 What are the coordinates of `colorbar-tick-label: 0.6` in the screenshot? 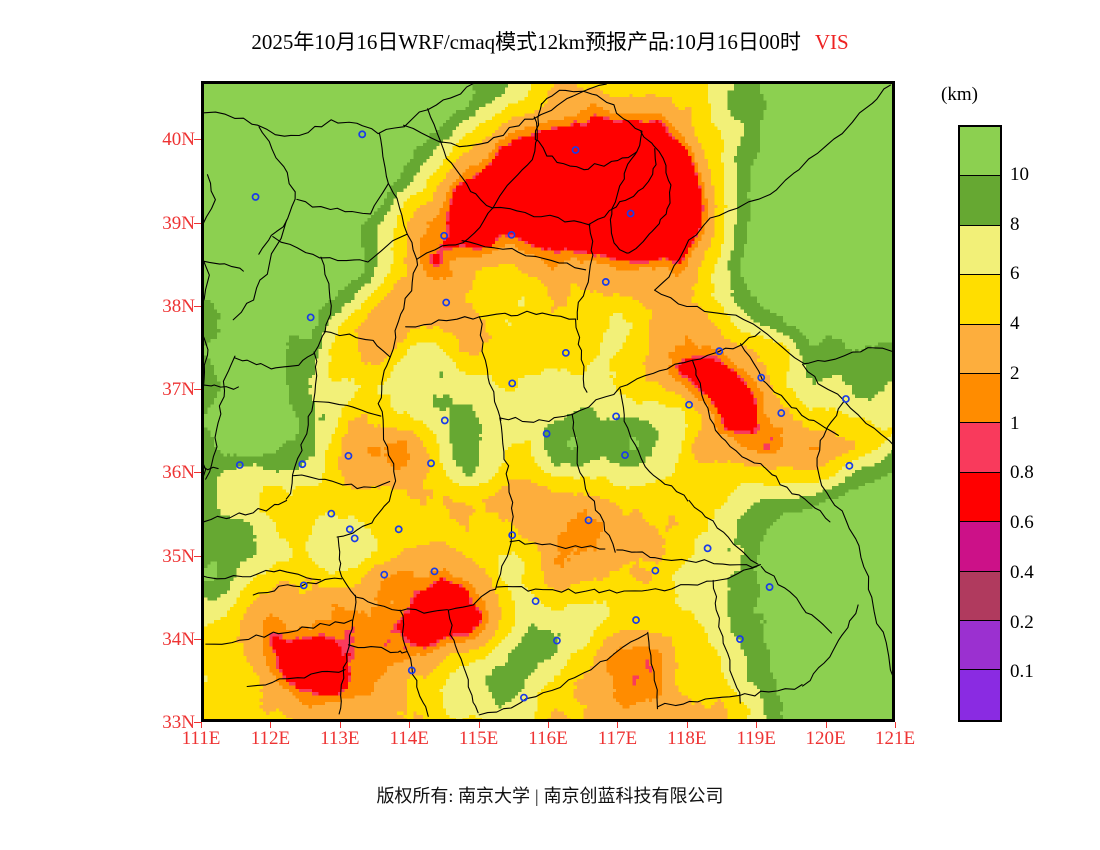 It's located at (1022, 522).